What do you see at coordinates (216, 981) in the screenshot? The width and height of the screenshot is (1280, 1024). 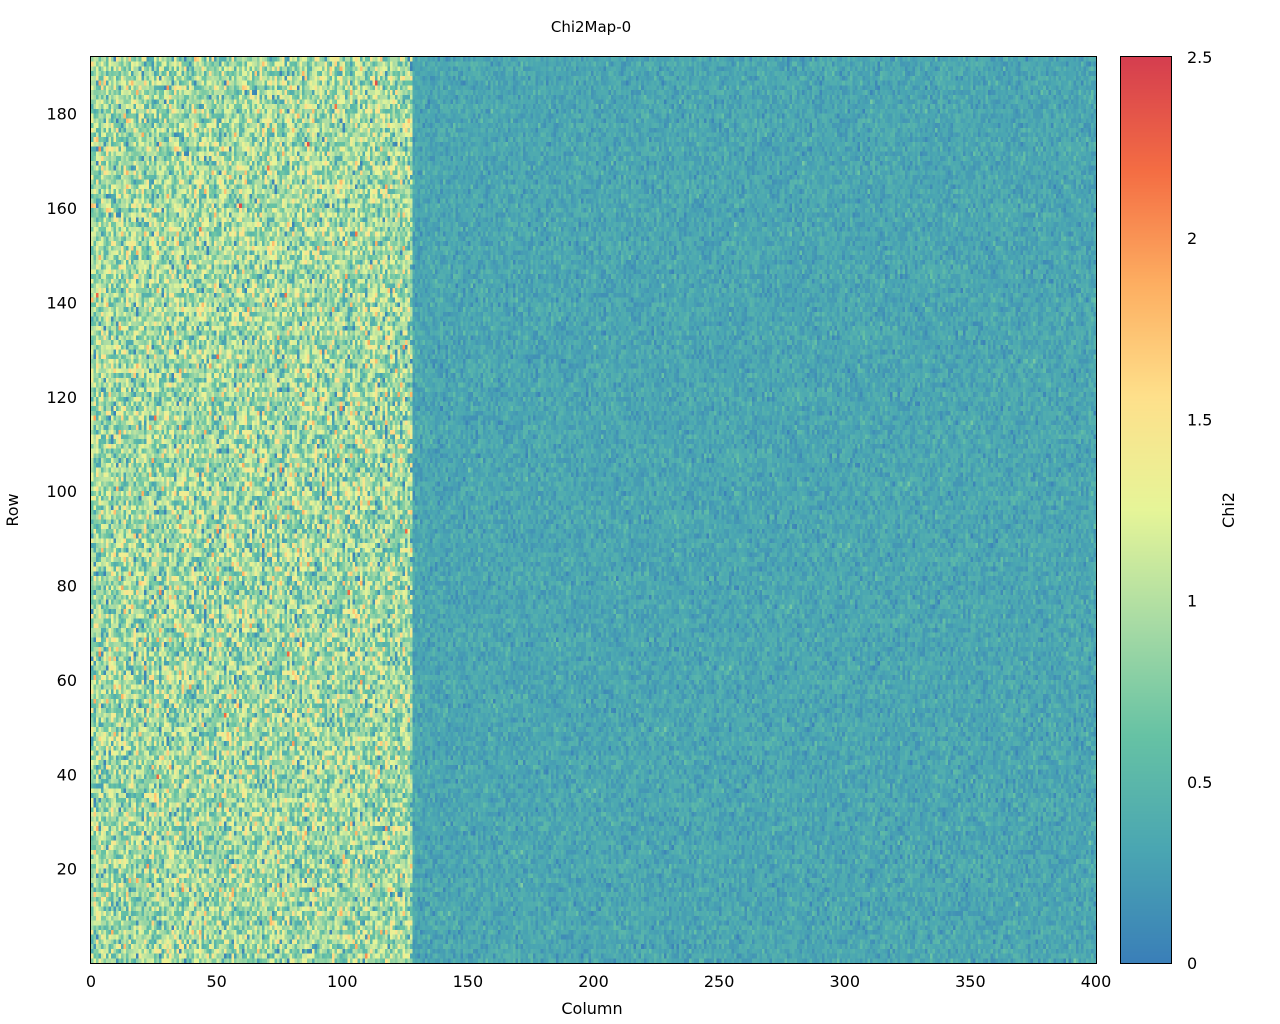 I see `x-tick-label: 50` at bounding box center [216, 981].